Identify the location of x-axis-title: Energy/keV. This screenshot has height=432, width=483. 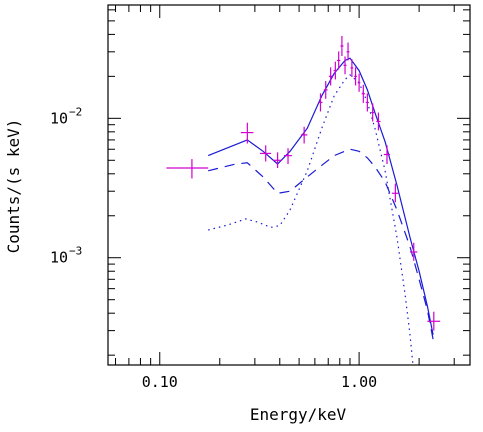
(298, 414).